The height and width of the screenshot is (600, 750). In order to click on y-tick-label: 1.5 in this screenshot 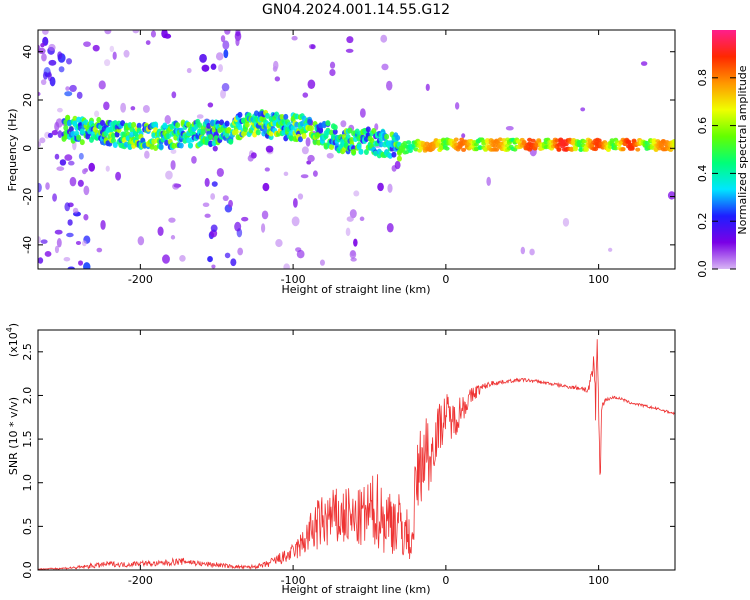, I will do `click(27, 439)`.